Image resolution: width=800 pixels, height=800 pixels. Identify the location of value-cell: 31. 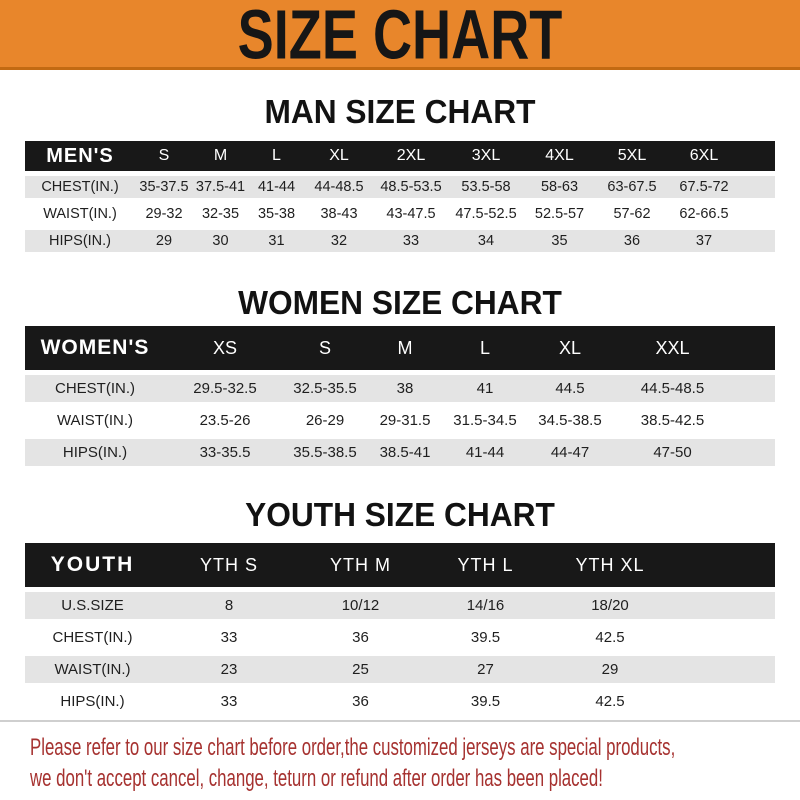
(276, 241).